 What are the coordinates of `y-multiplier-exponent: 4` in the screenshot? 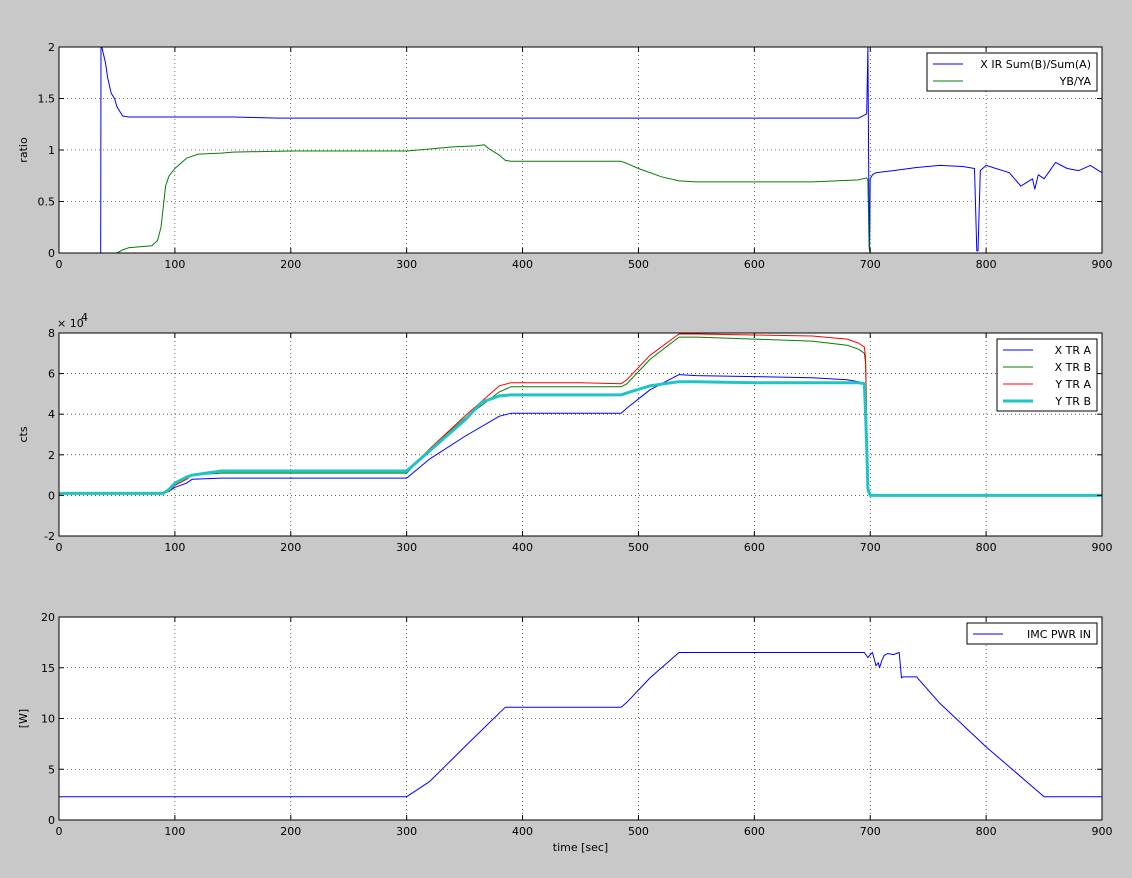 It's located at (84, 317).